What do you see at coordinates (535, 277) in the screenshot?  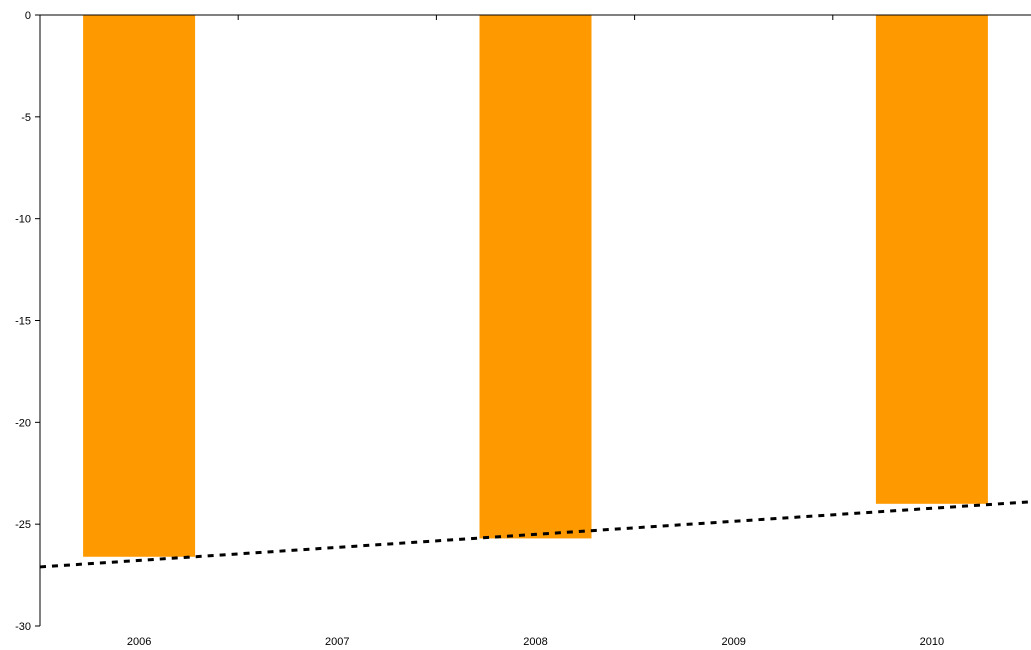 I see `bar-2008` at bounding box center [535, 277].